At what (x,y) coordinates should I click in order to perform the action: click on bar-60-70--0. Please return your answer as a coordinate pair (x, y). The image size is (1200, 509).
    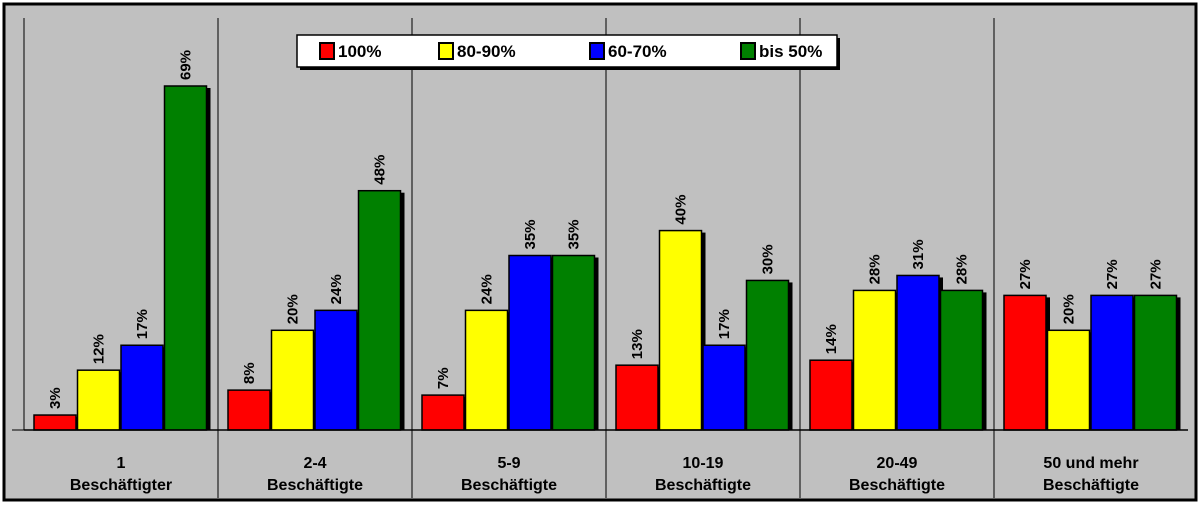
    Looking at the image, I should click on (142, 387).